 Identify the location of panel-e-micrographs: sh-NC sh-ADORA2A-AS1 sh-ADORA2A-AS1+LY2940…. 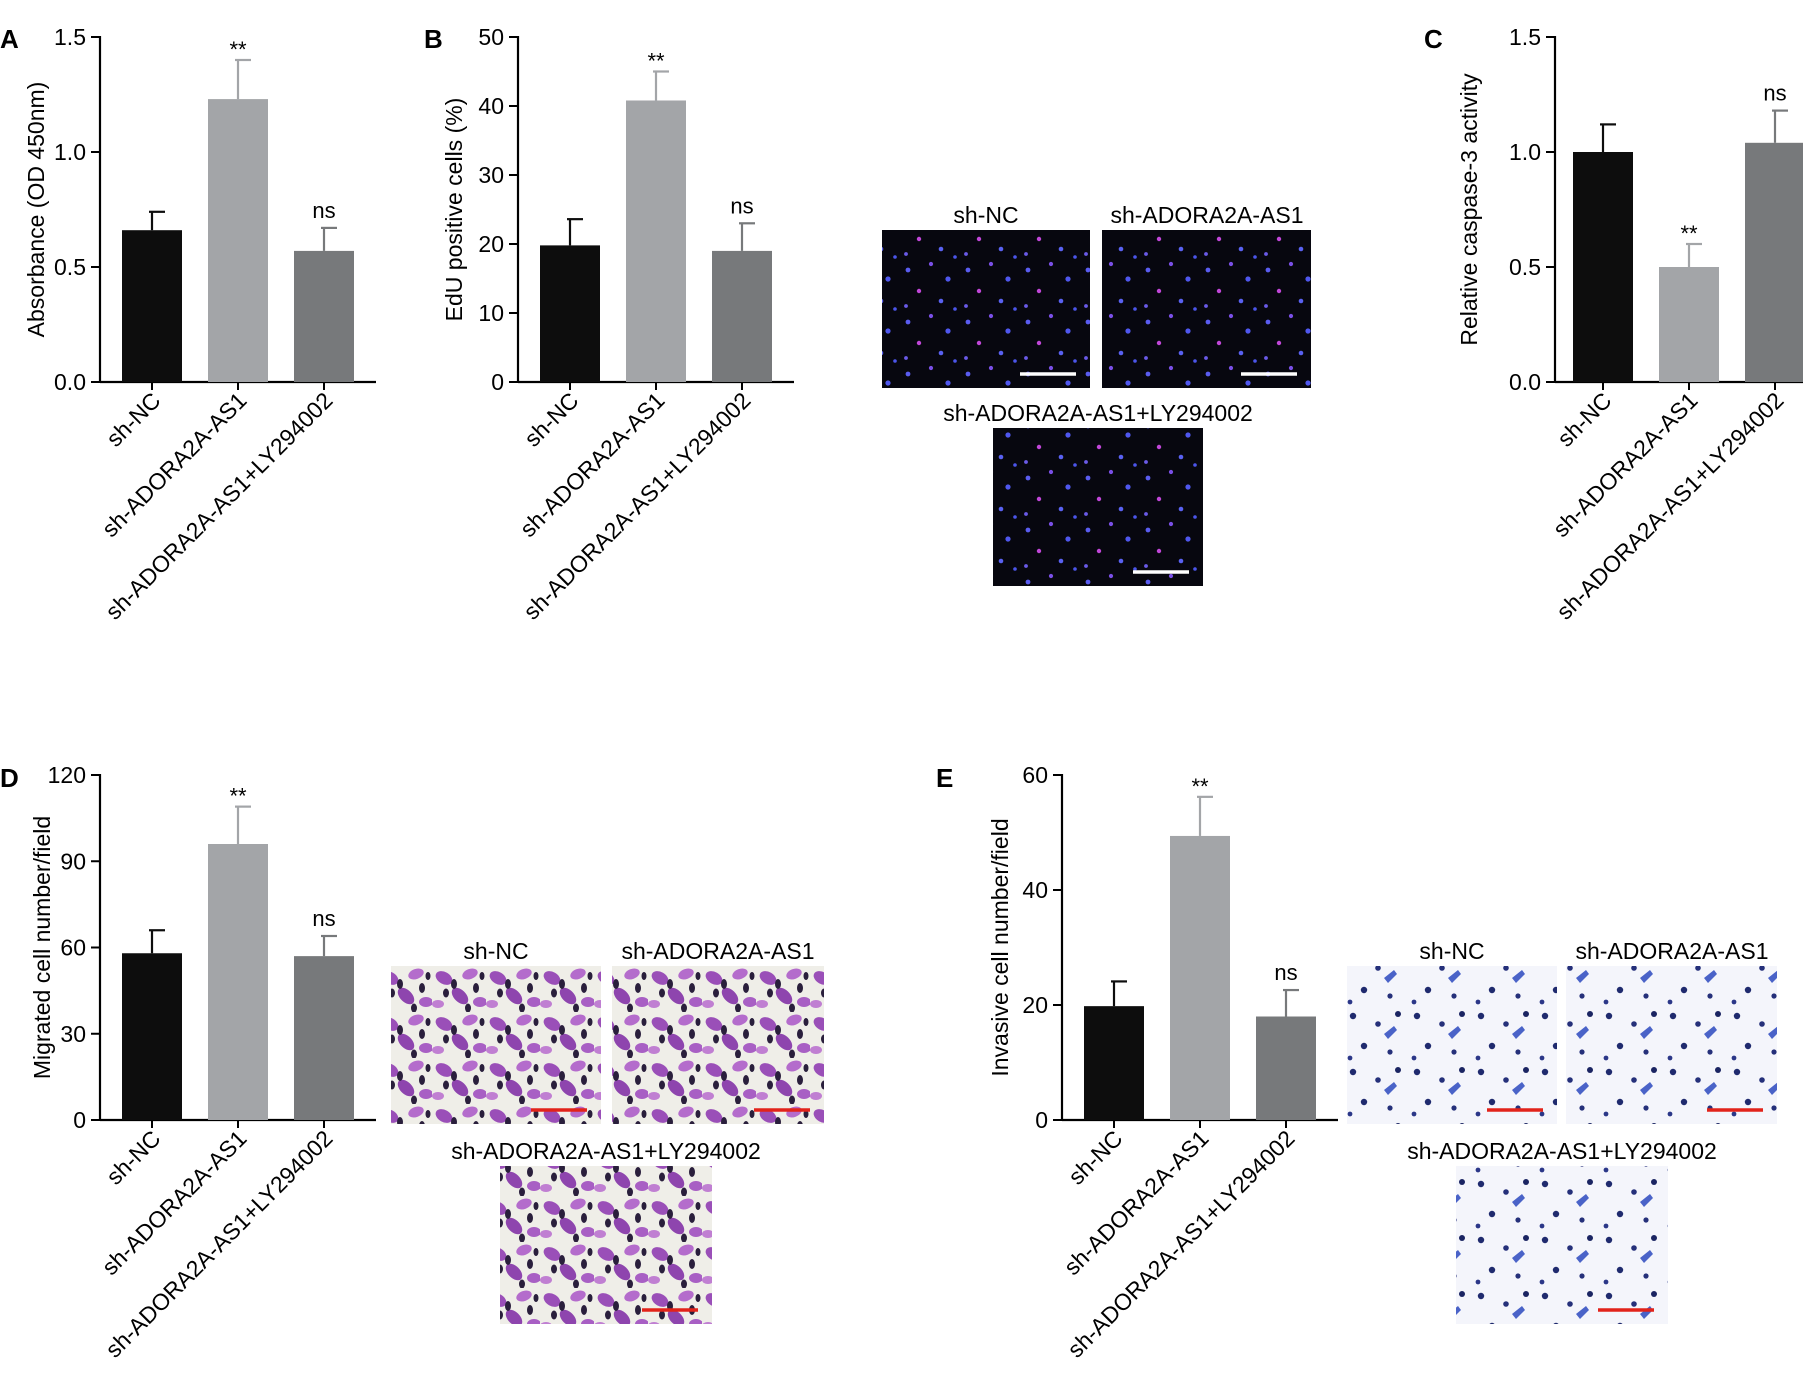
(1562, 1131).